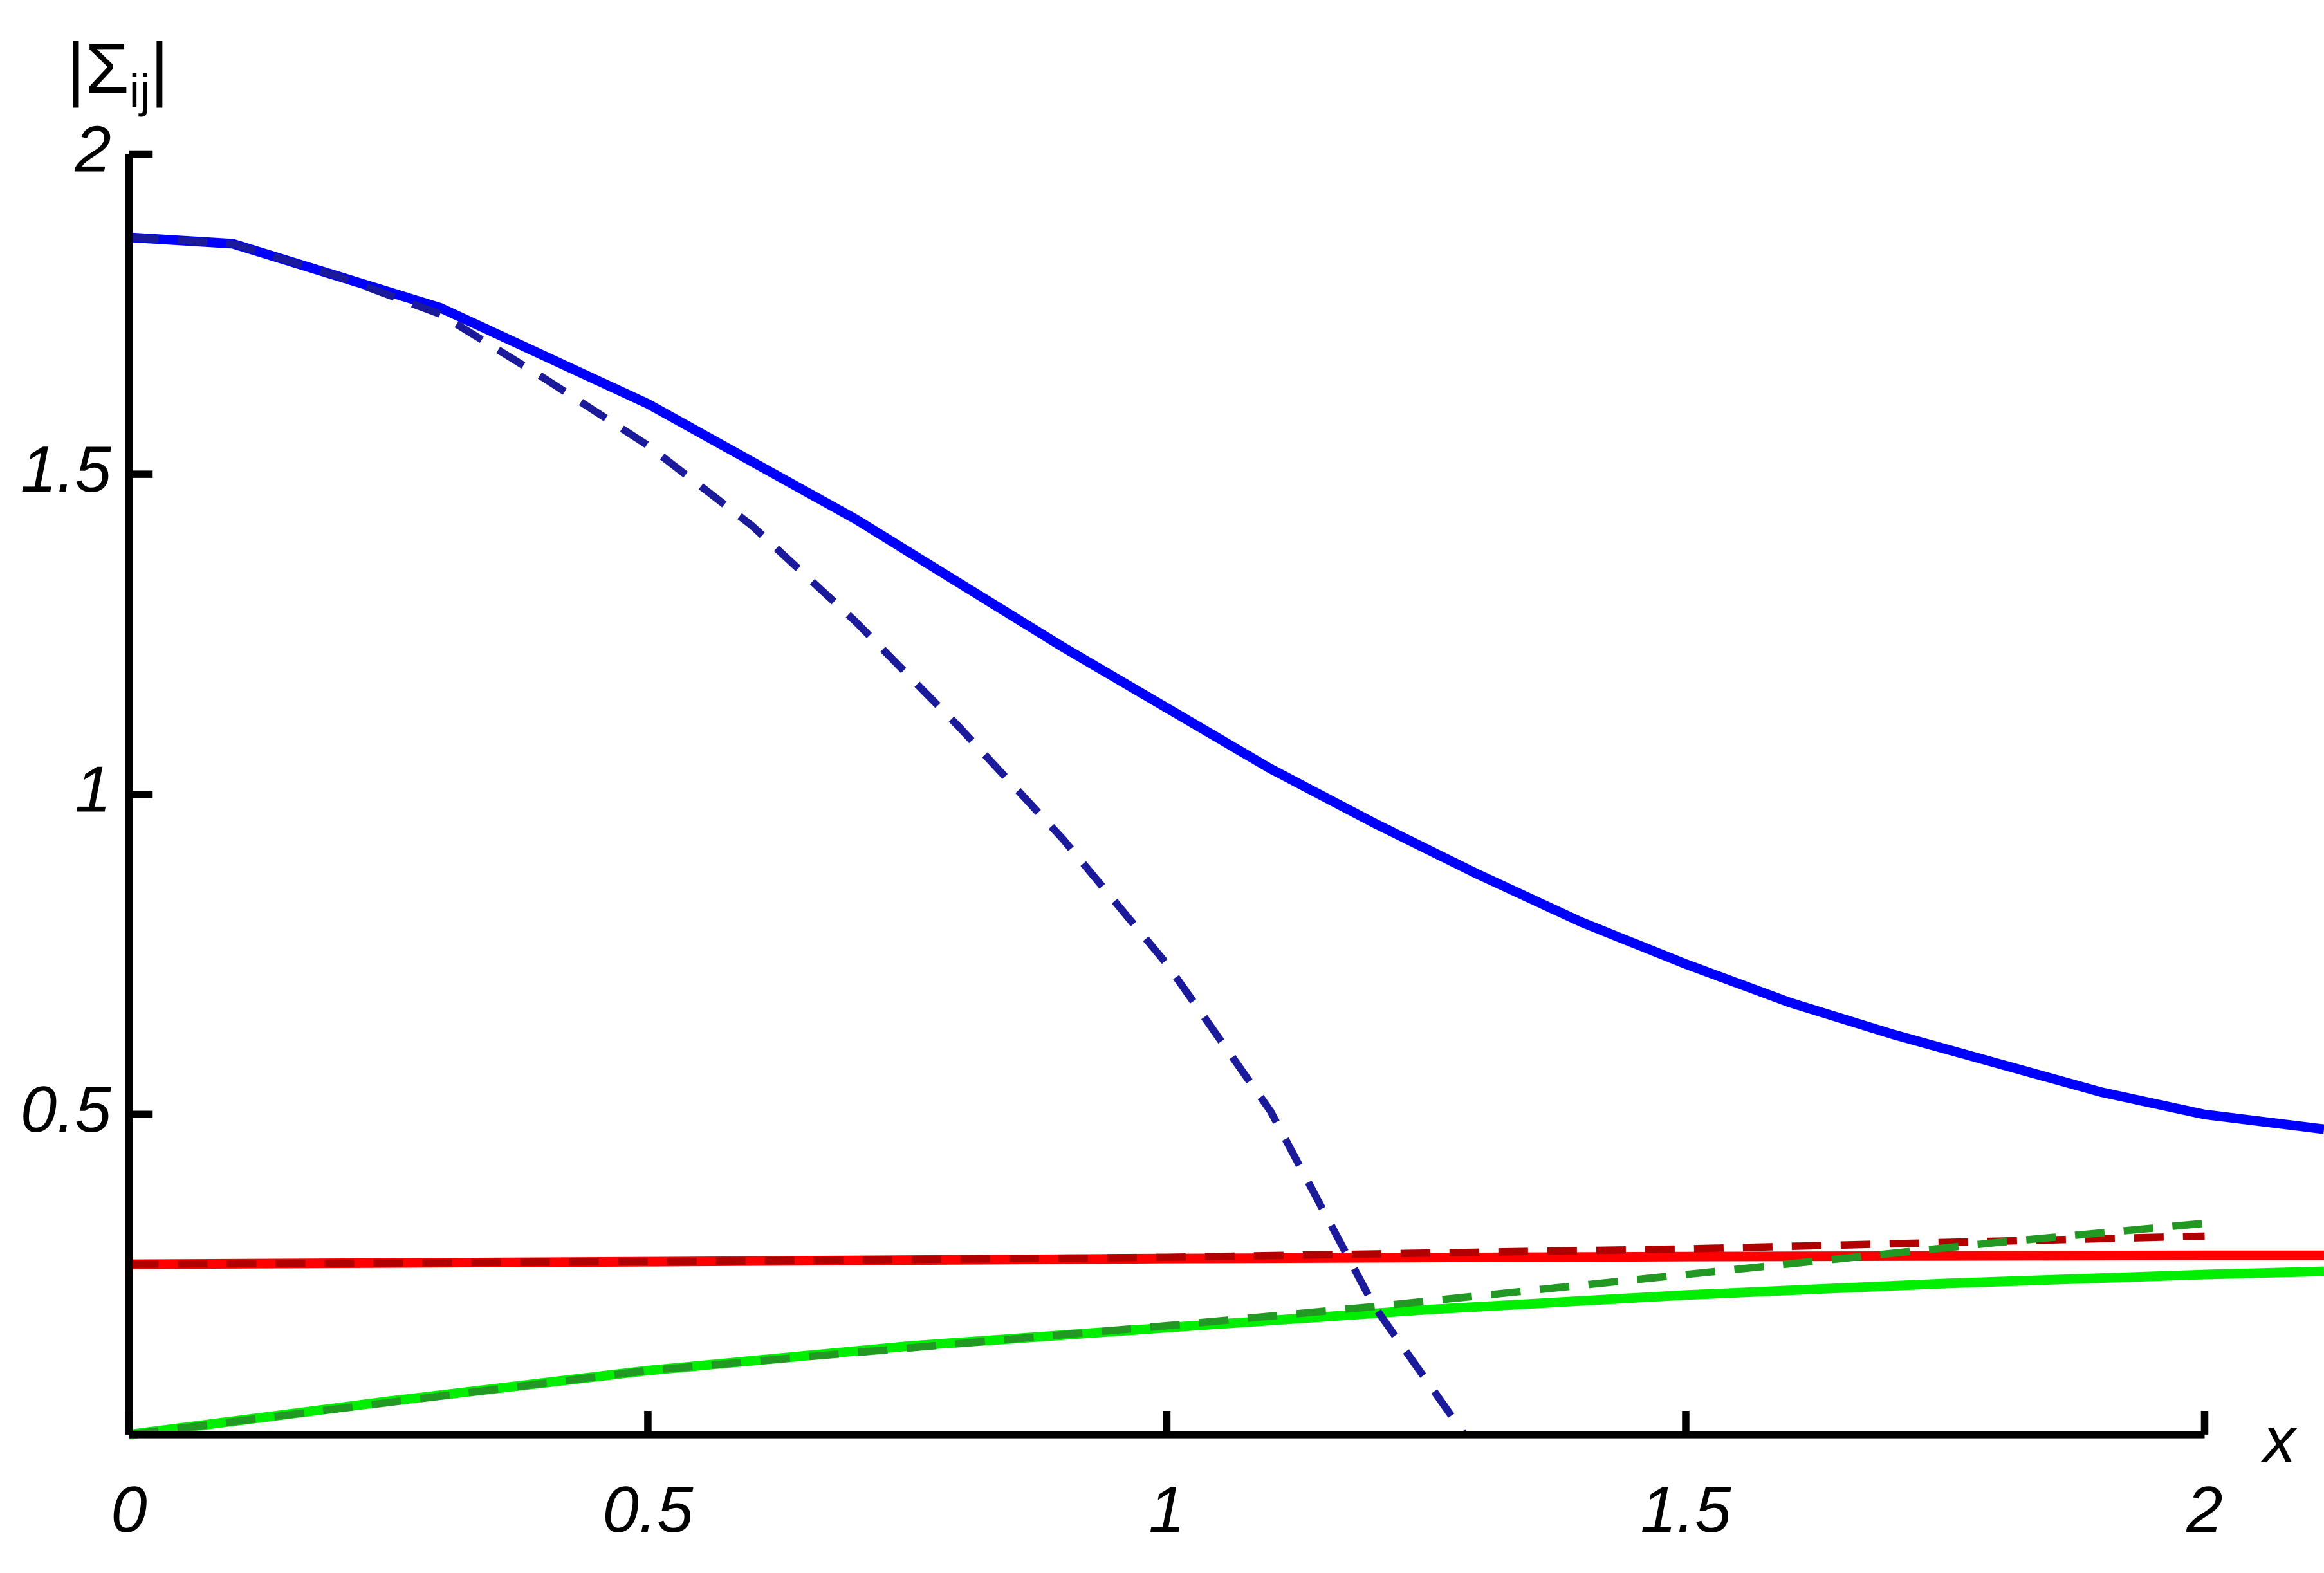  Describe the element at coordinates (66, 469) in the screenshot. I see `y-tick-label: 1.5` at that location.